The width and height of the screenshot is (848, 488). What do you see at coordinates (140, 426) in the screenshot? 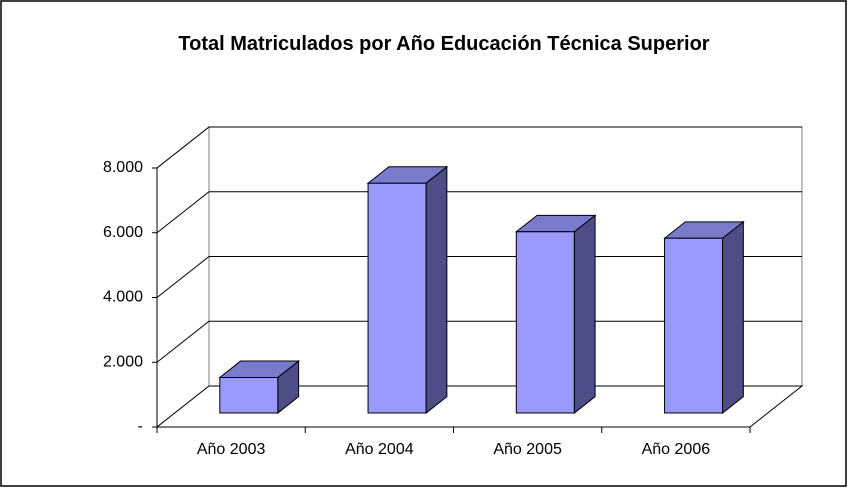
I see `y-tick-label: -` at bounding box center [140, 426].